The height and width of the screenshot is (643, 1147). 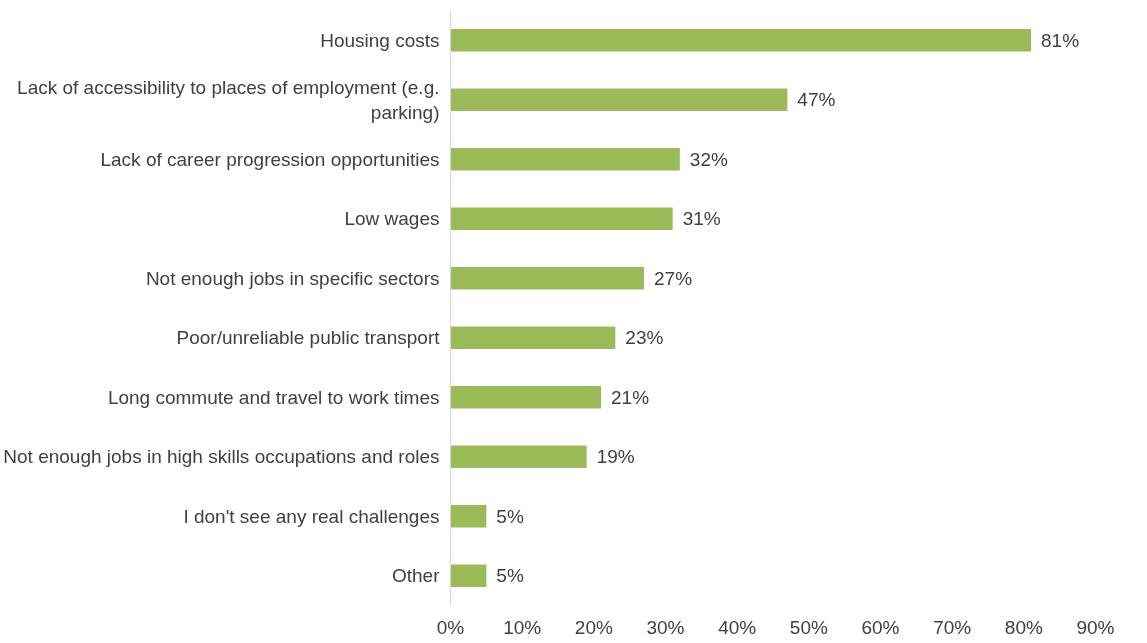 I want to click on y-tick-label: Poor/unreliable public transport, so click(x=308, y=338).